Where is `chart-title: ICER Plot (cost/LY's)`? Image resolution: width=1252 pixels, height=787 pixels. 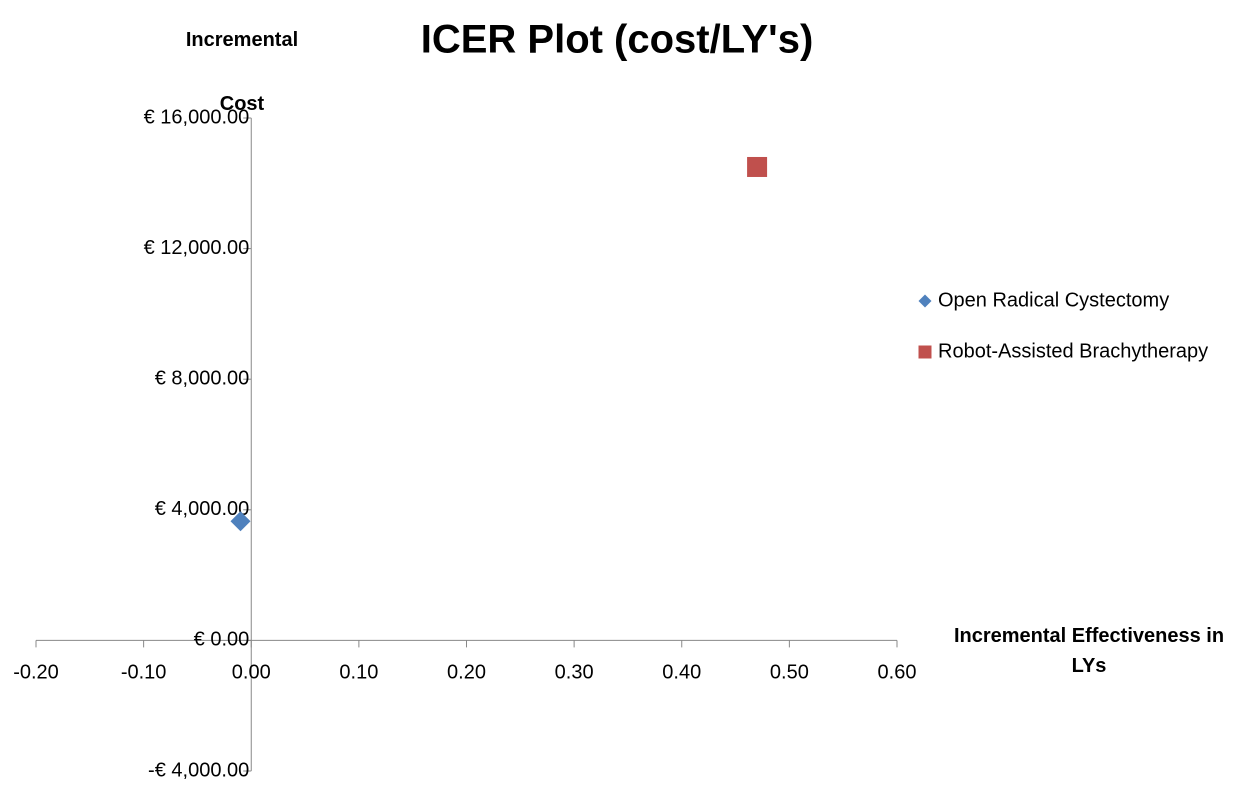 chart-title: ICER Plot (cost/LY's) is located at coordinates (617, 40).